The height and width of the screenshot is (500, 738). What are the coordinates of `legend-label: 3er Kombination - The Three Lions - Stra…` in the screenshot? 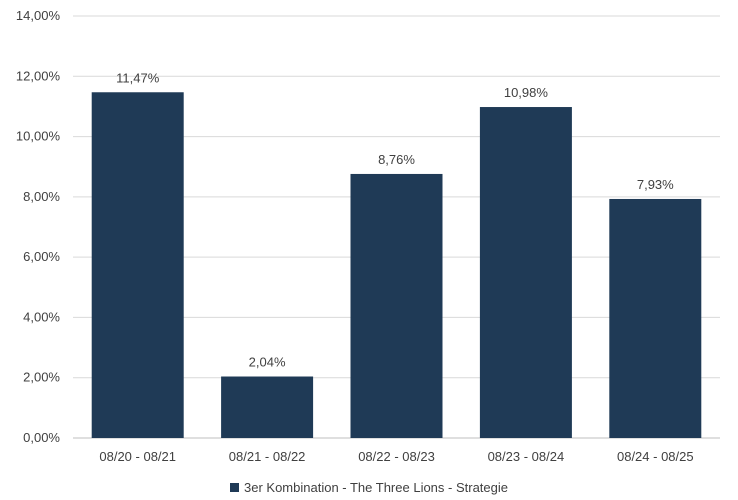 It's located at (376, 487).